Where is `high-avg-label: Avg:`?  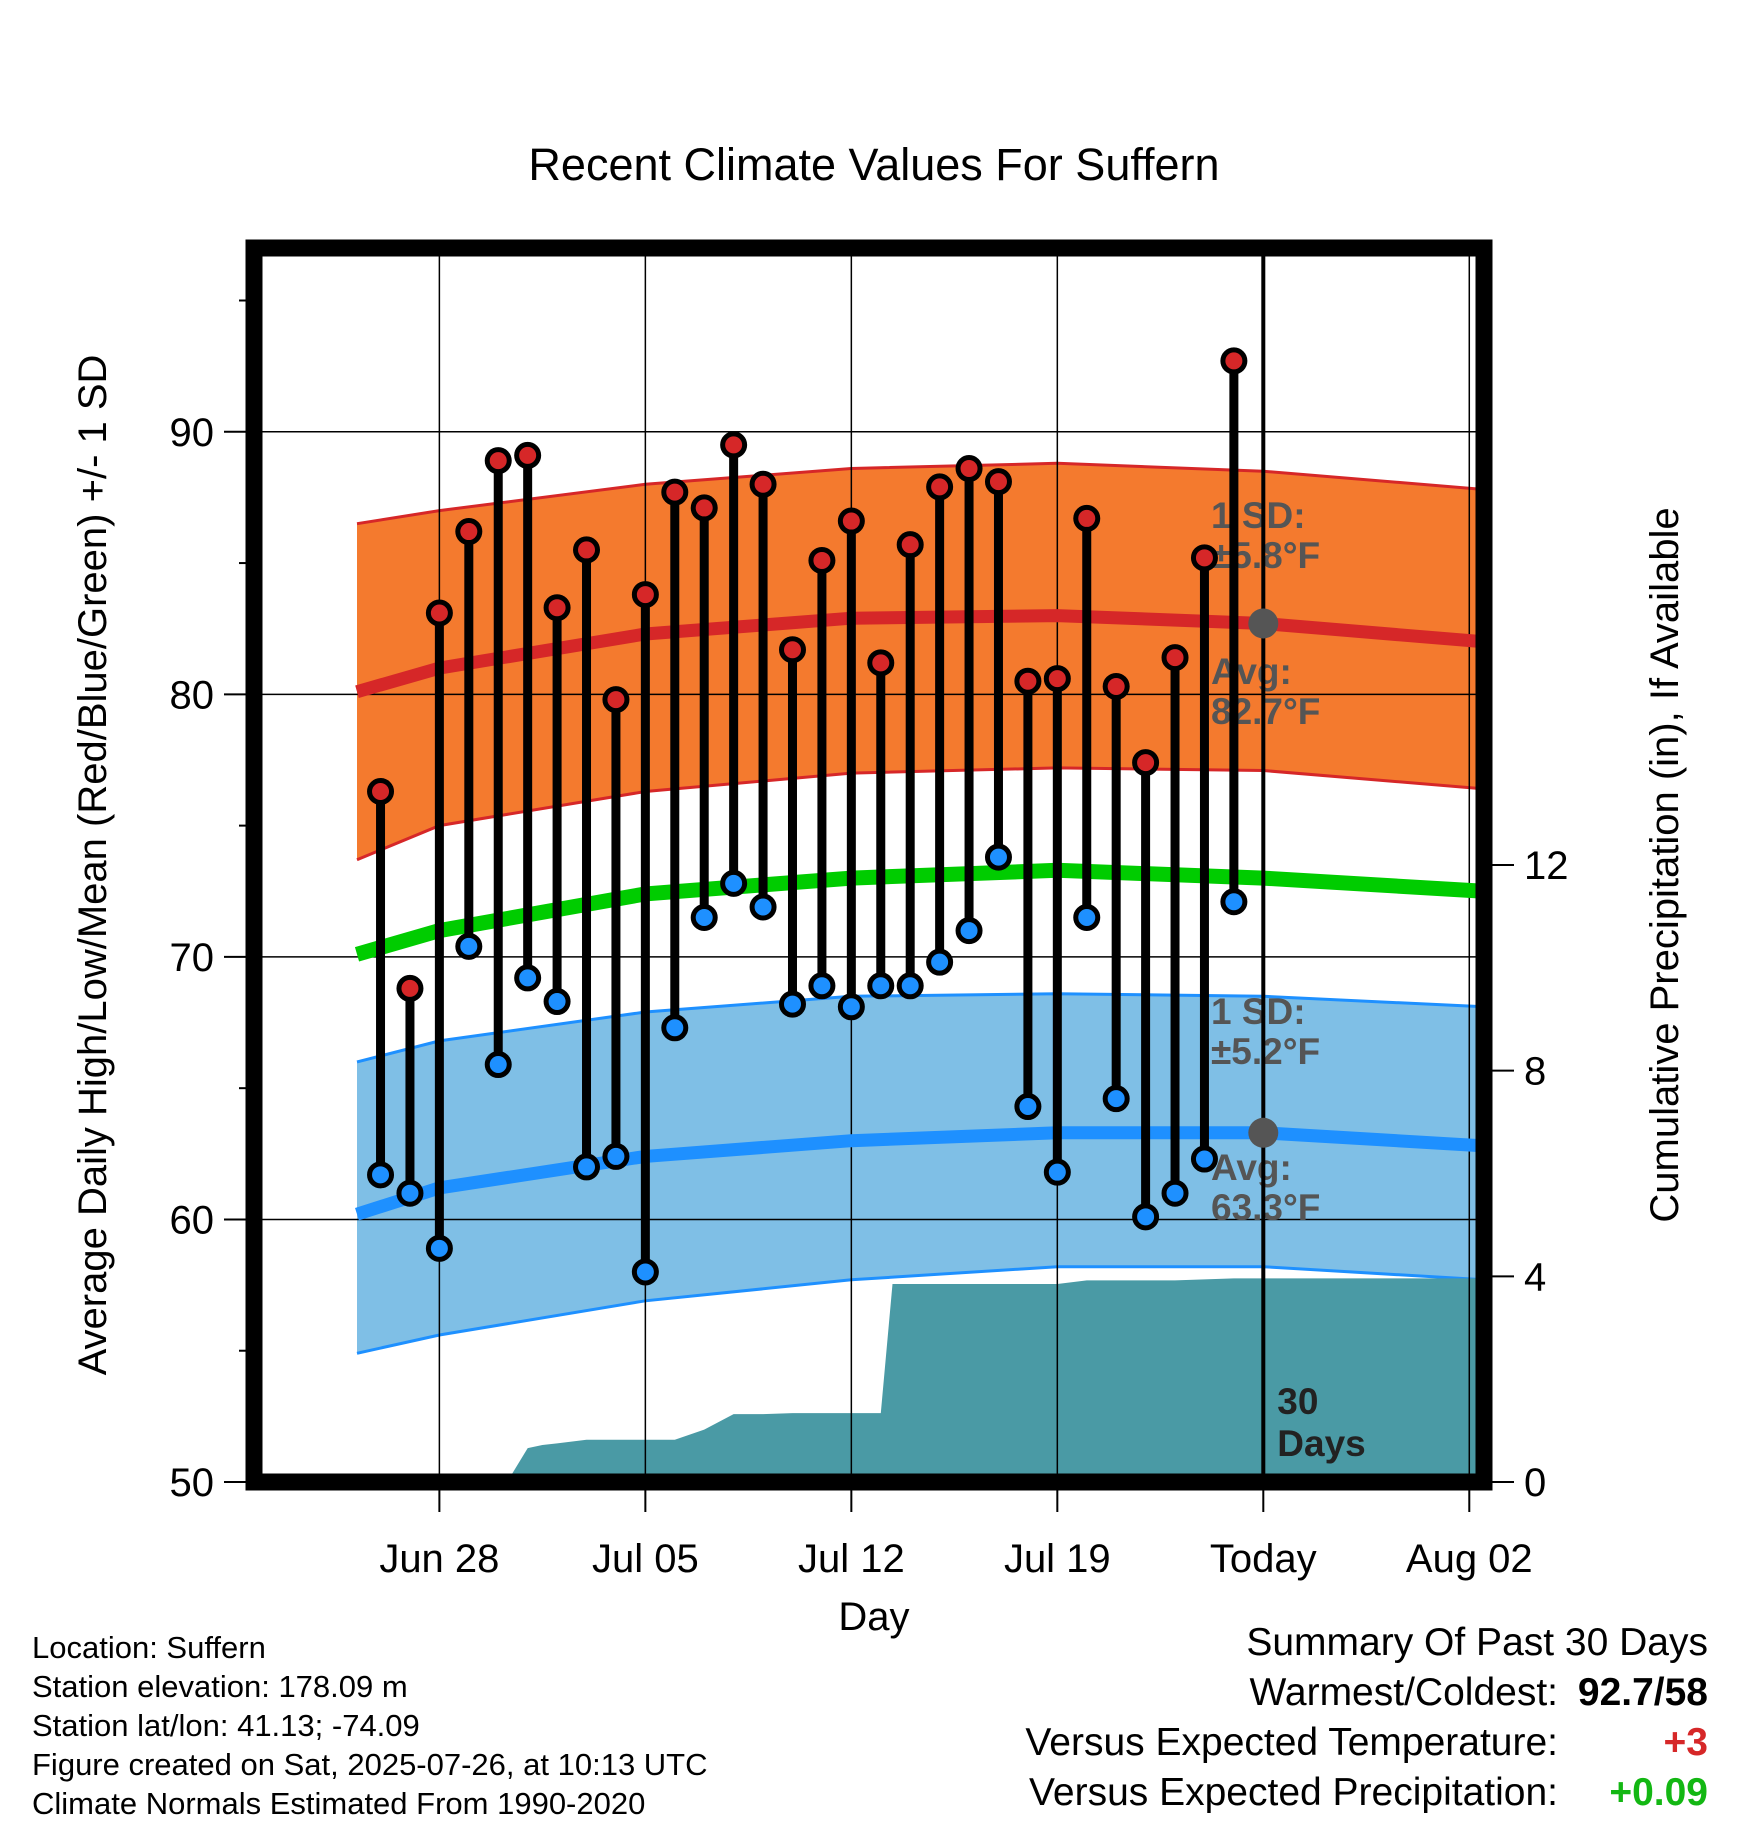
high-avg-label: Avg: is located at coordinates (1251, 671).